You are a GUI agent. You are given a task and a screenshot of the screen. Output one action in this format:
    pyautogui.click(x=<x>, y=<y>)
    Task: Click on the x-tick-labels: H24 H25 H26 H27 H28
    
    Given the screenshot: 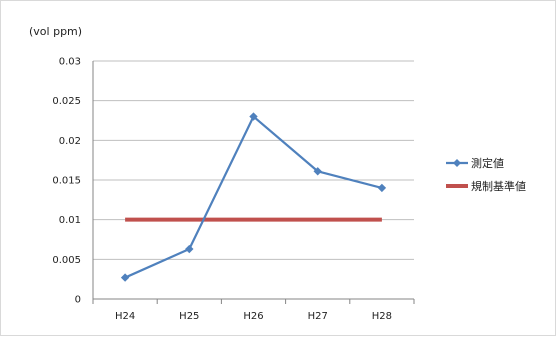 What is the action you would take?
    pyautogui.click(x=253, y=316)
    